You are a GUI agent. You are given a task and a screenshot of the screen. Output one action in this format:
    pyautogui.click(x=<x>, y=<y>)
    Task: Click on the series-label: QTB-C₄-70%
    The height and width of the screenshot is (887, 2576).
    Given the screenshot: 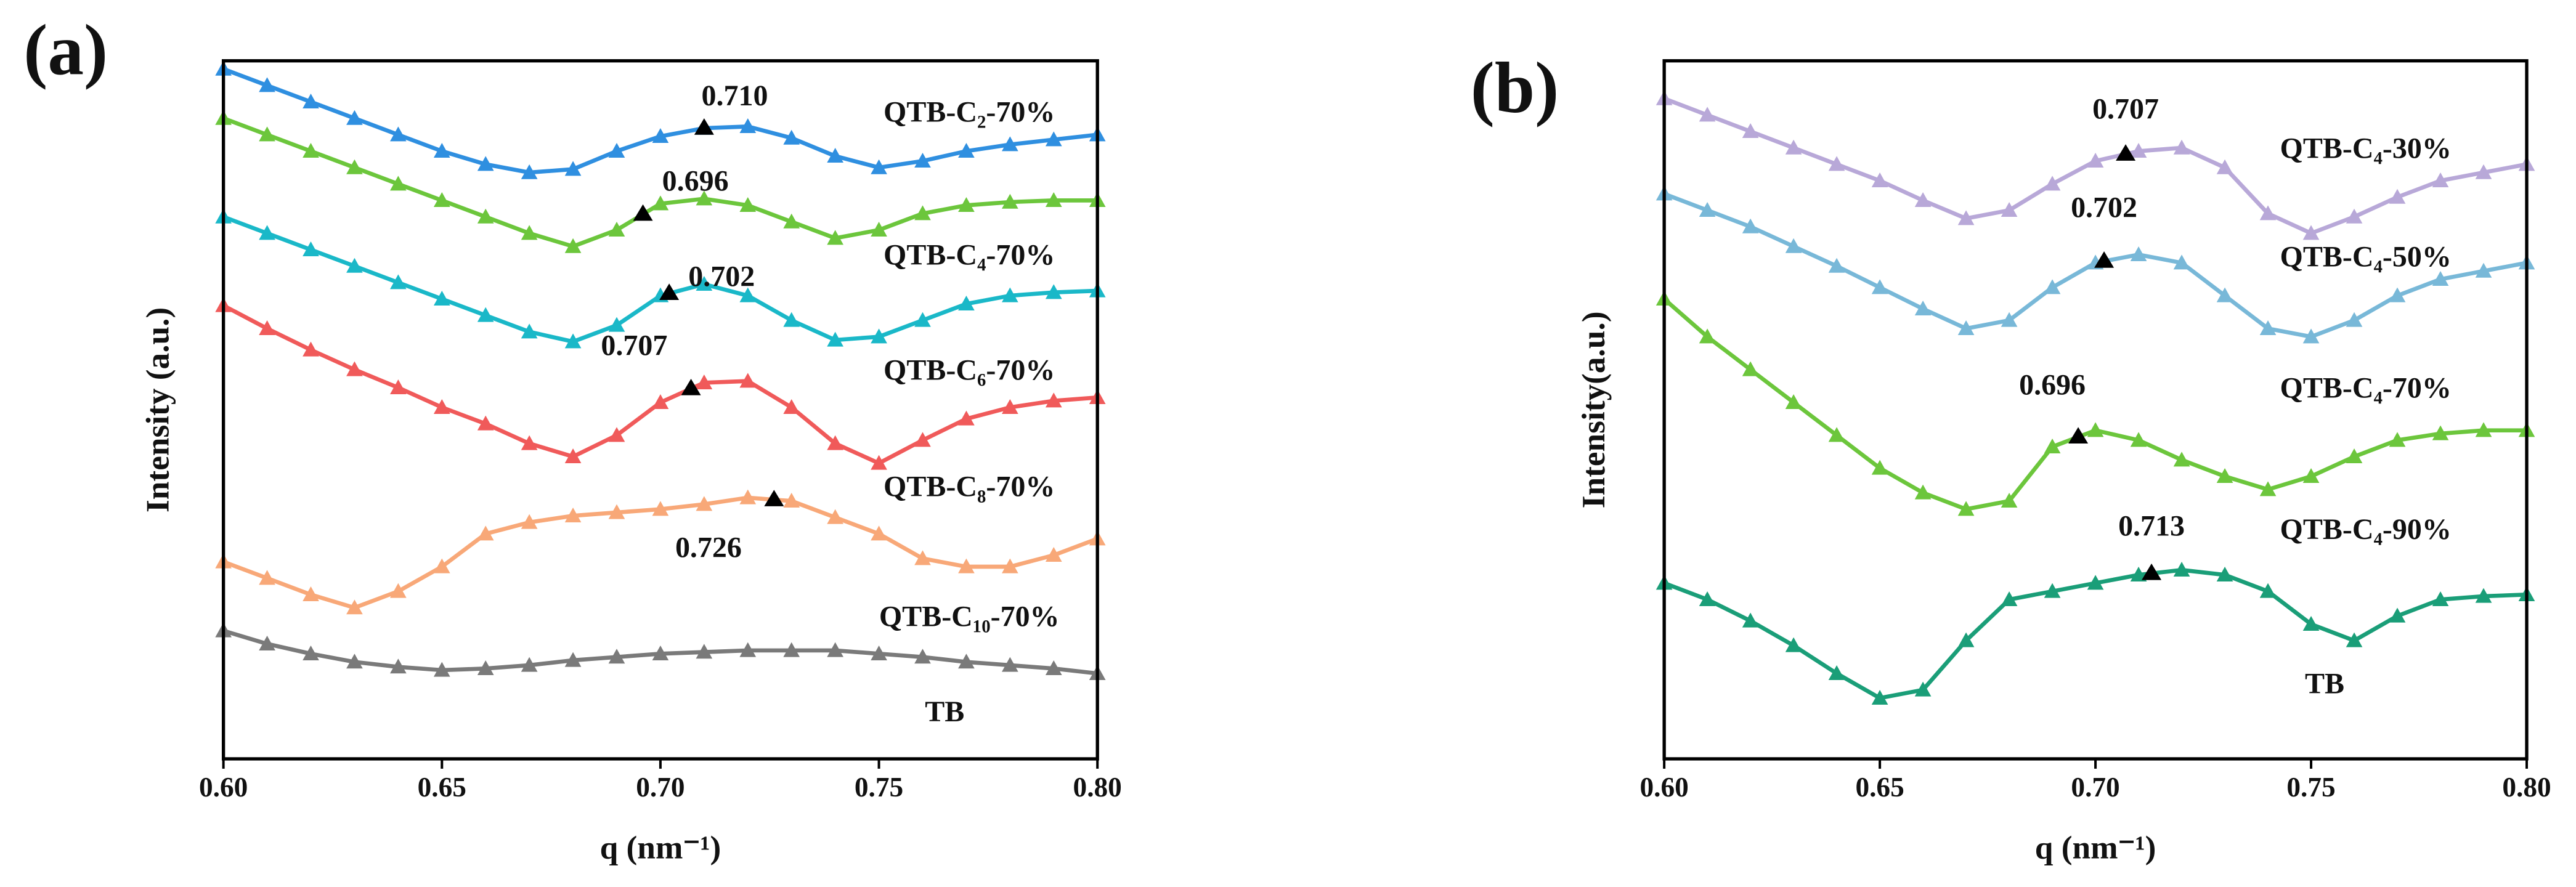 What is the action you would take?
    pyautogui.click(x=969, y=256)
    